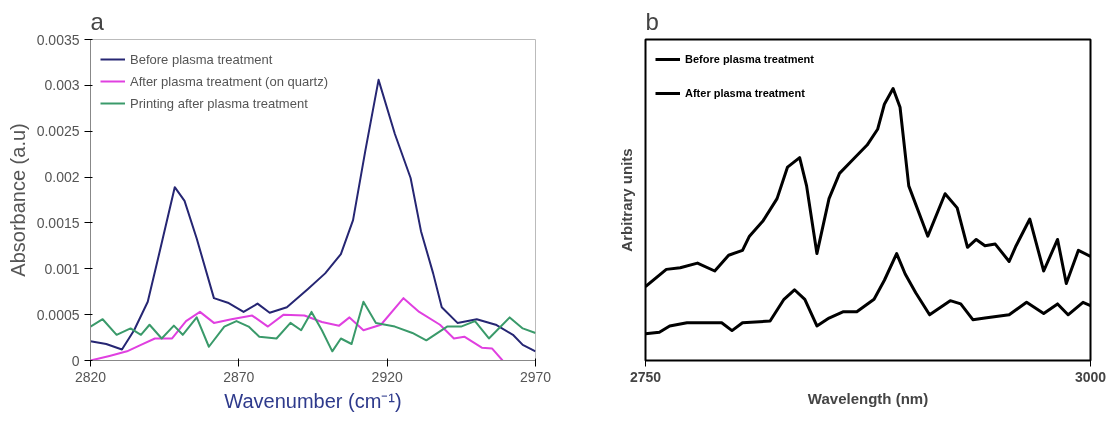 The height and width of the screenshot is (425, 1115). I want to click on y-tick-label: 0.0005, so click(58, 314).